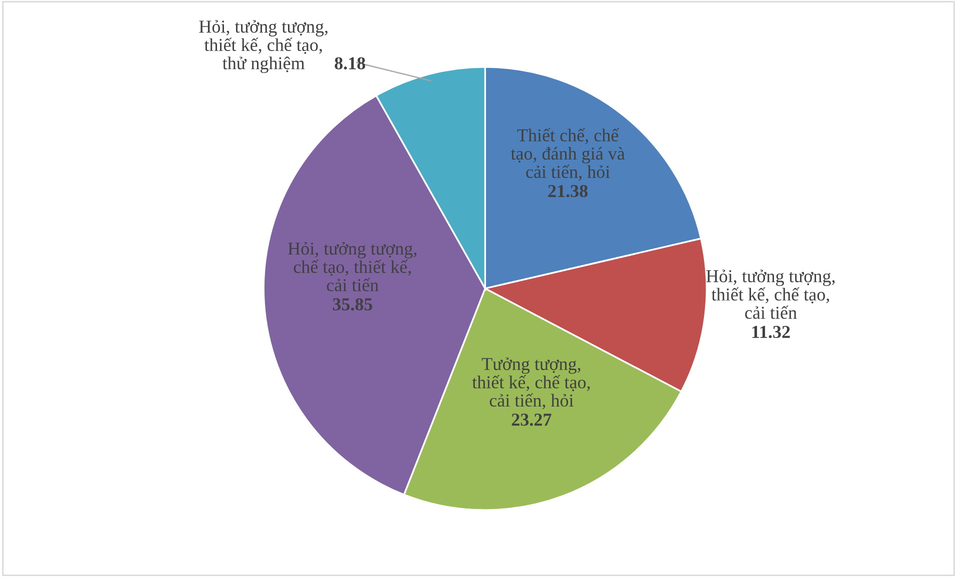 The height and width of the screenshot is (577, 957). I want to click on data-label: 11.32, so click(771, 332).